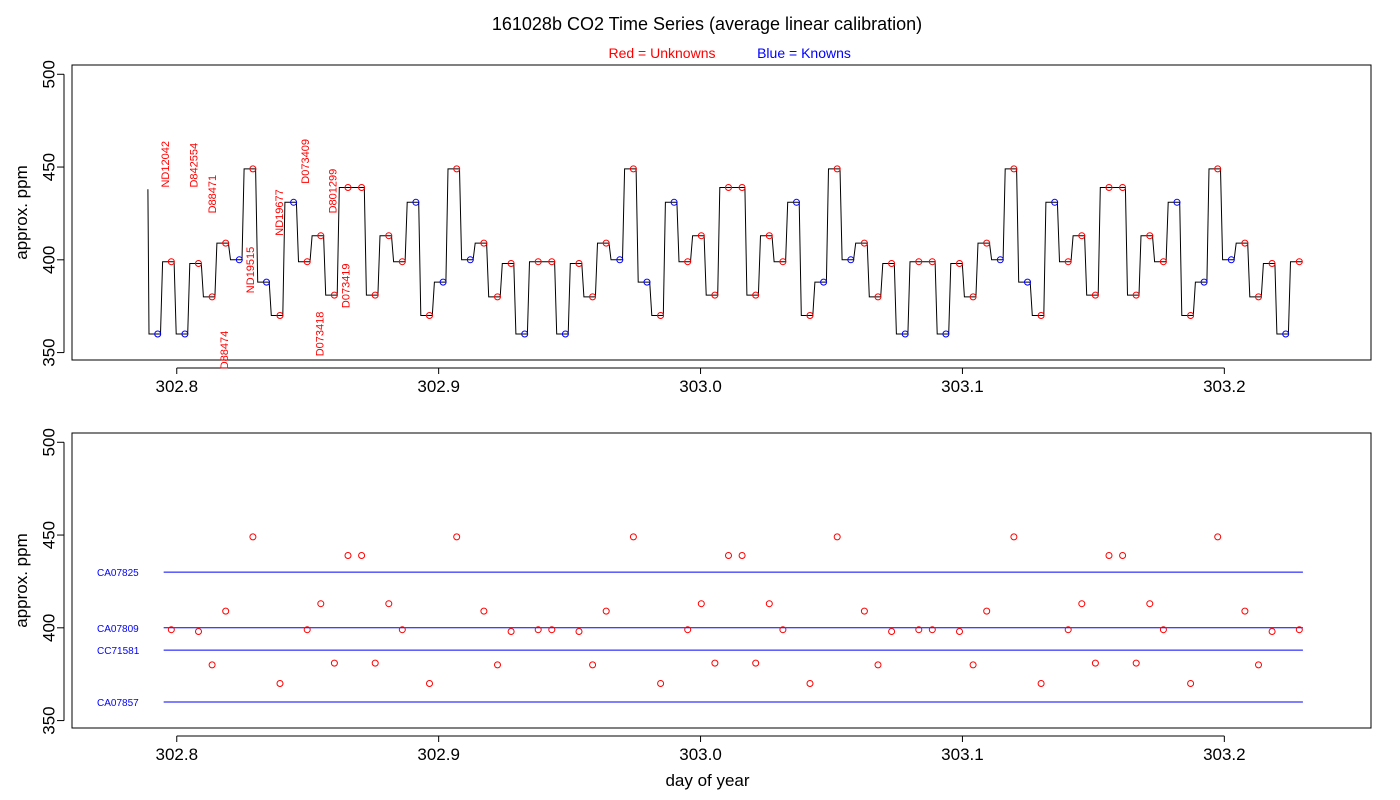 The width and height of the screenshot is (1400, 800). What do you see at coordinates (251, 270) in the screenshot?
I see `sample-label: ND19515` at bounding box center [251, 270].